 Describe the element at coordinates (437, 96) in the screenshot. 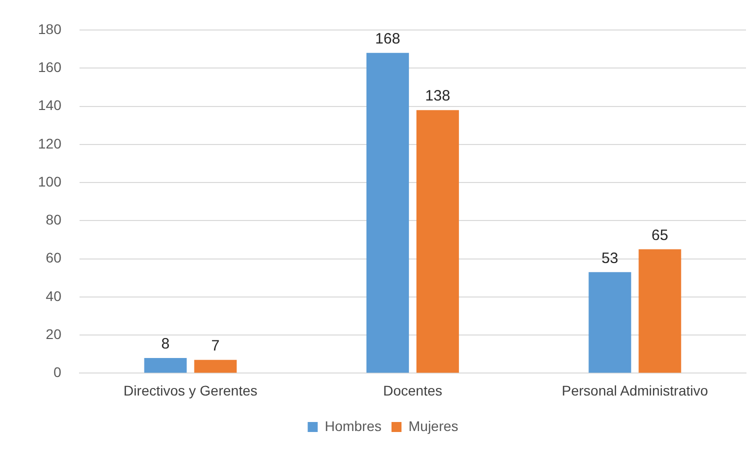

I see `data-label: 138` at that location.